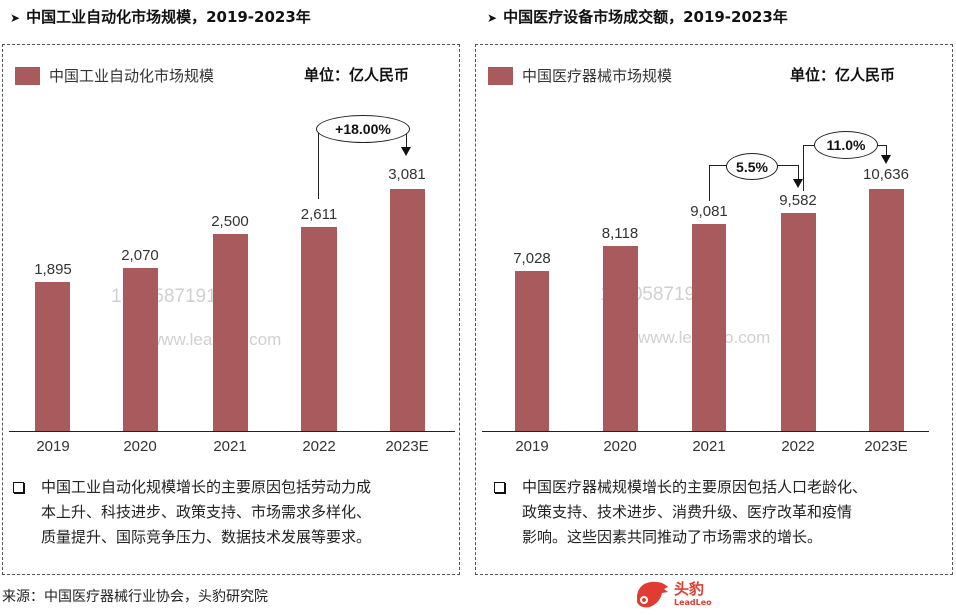  Describe the element at coordinates (645, 17) in the screenshot. I see `right-title-text: 中国医疗设备市场成交额，2019-2023年` at that location.